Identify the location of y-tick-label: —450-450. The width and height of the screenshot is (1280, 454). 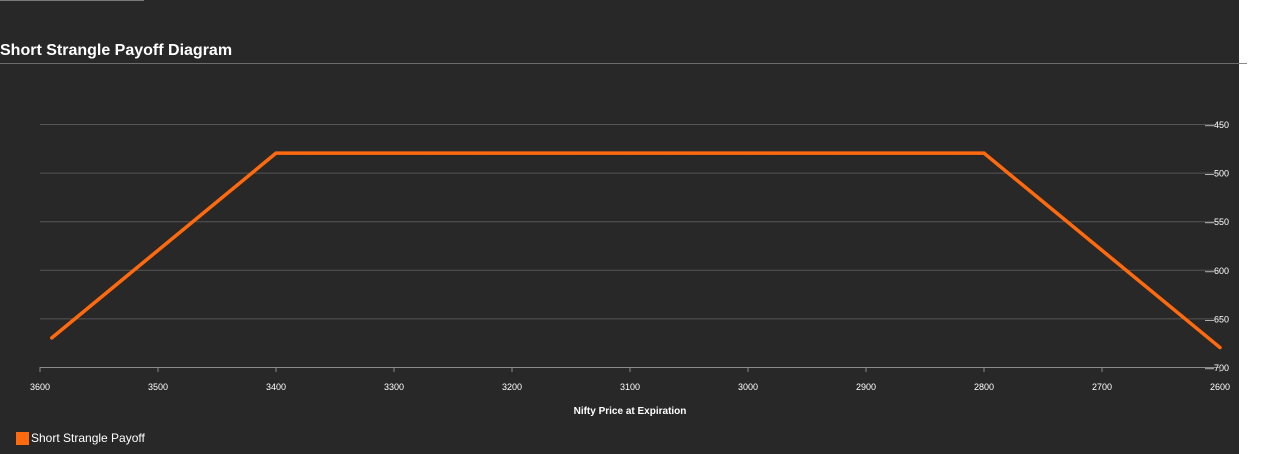
(1217, 125).